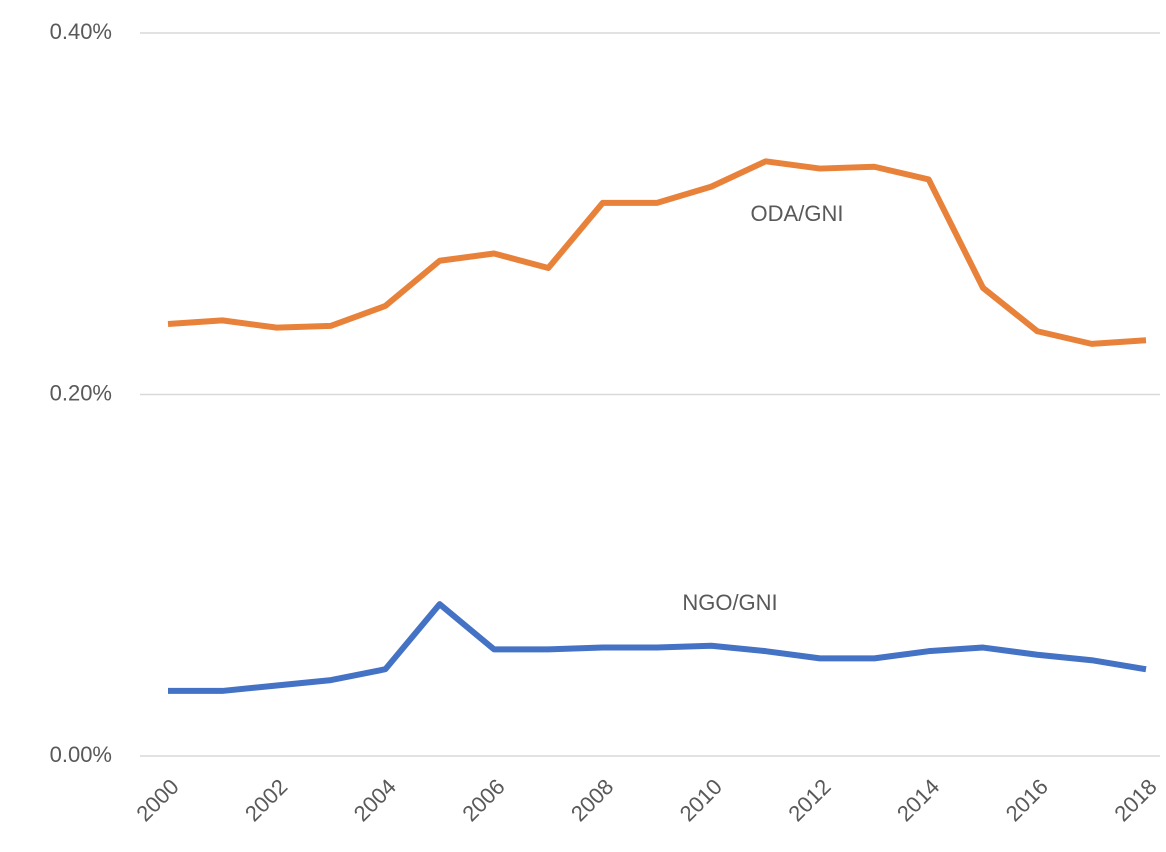 This screenshot has height=852, width=1166. What do you see at coordinates (1027, 800) in the screenshot?
I see `x-tick-label: 2016` at bounding box center [1027, 800].